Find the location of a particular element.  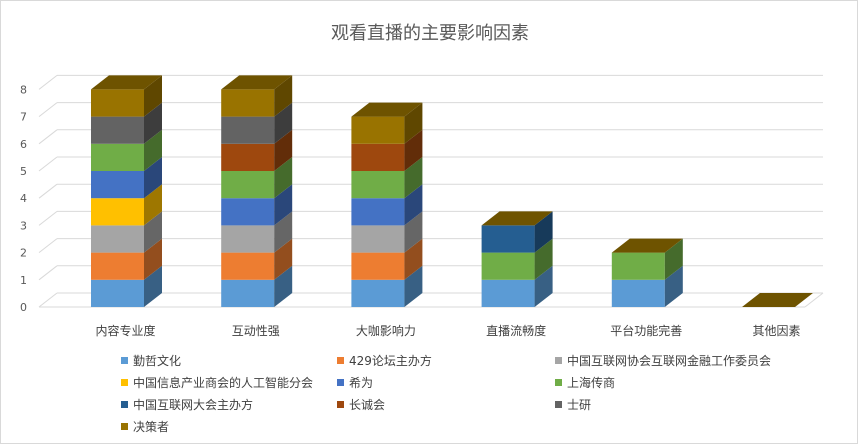

y-tick-label: 7 is located at coordinates (23, 117).